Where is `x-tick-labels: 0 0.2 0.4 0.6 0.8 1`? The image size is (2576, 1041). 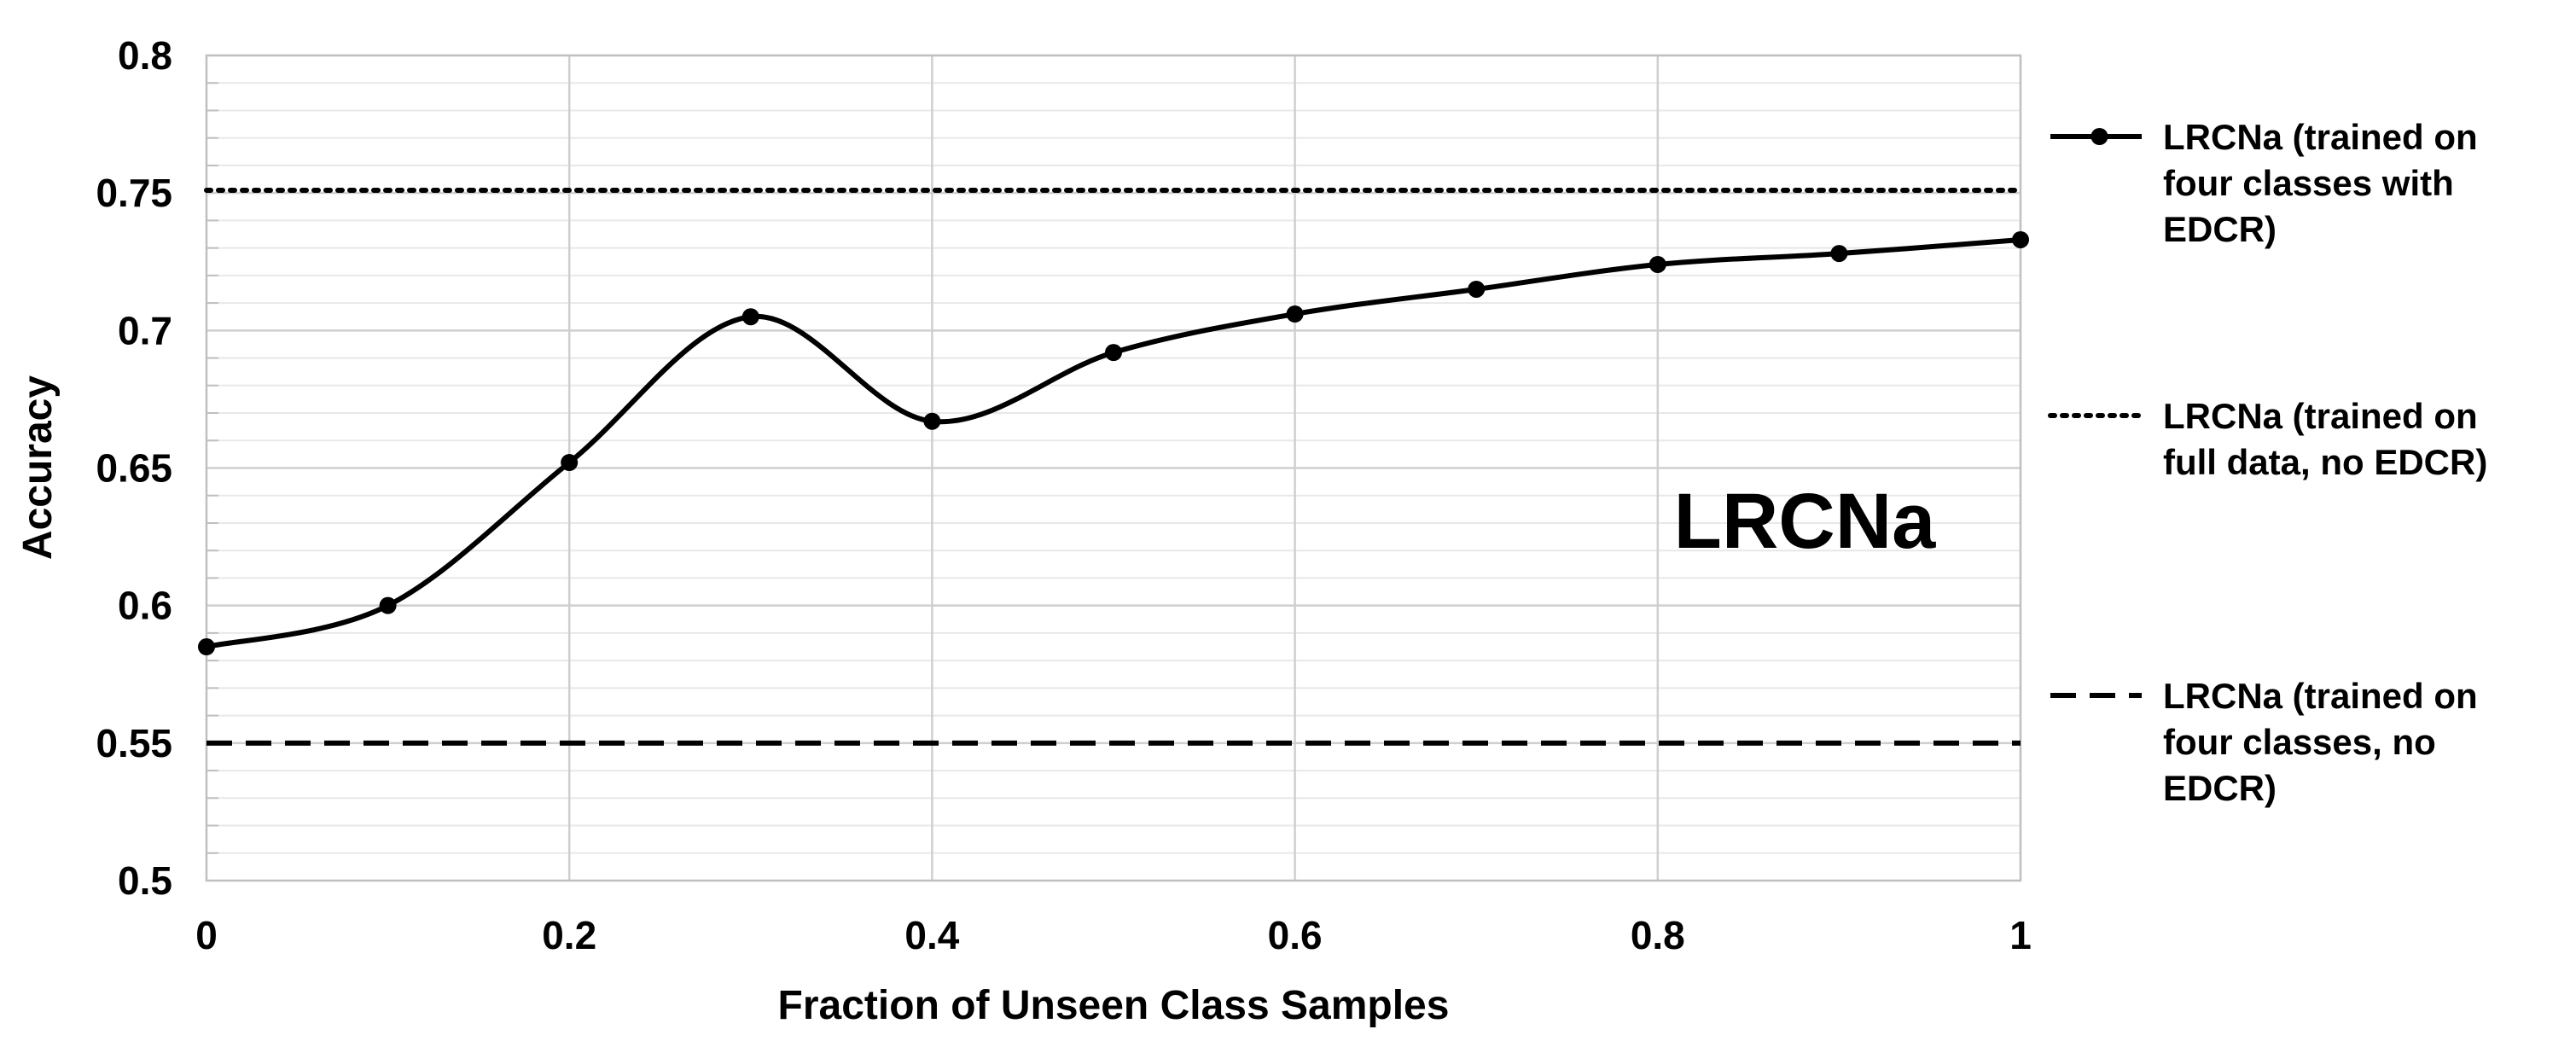
x-tick-labels: 0 0.2 0.4 0.6 0.8 1 is located at coordinates (1113, 935).